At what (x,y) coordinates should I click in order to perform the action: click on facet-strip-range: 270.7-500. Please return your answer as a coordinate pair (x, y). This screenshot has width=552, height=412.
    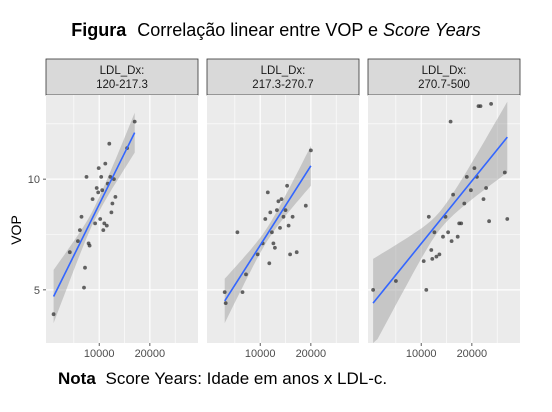
    Looking at the image, I should click on (444, 85).